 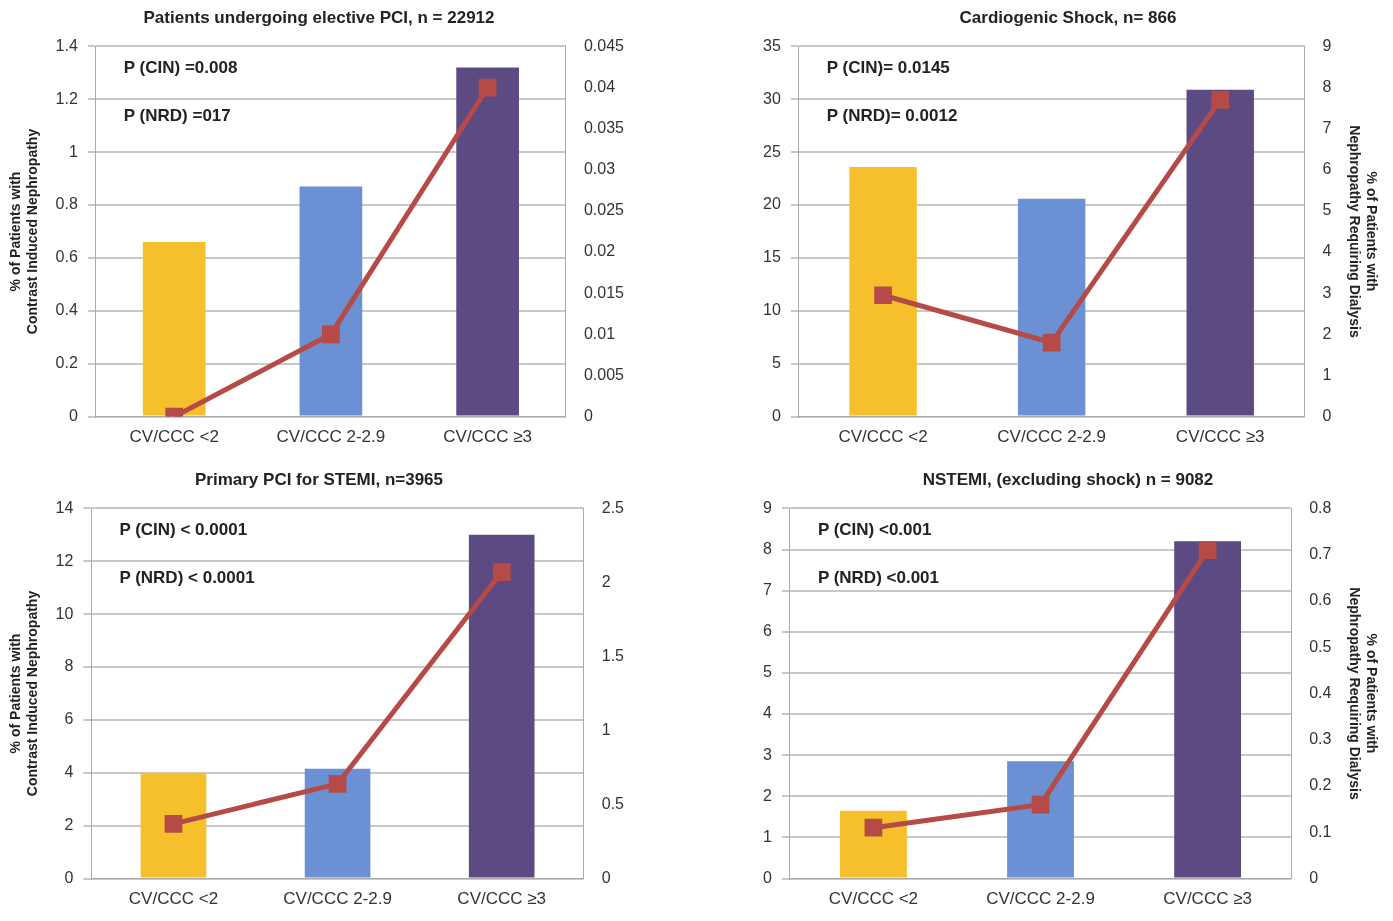 What do you see at coordinates (1320, 554) in the screenshot?
I see `y2-tick-label: 0.7` at bounding box center [1320, 554].